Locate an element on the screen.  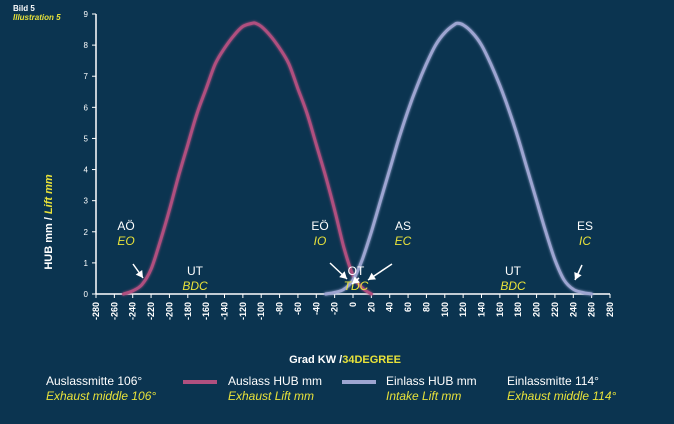
legend-intake-lift: Einlass HUB mm Intake Lift mm is located at coordinates (431, 389).